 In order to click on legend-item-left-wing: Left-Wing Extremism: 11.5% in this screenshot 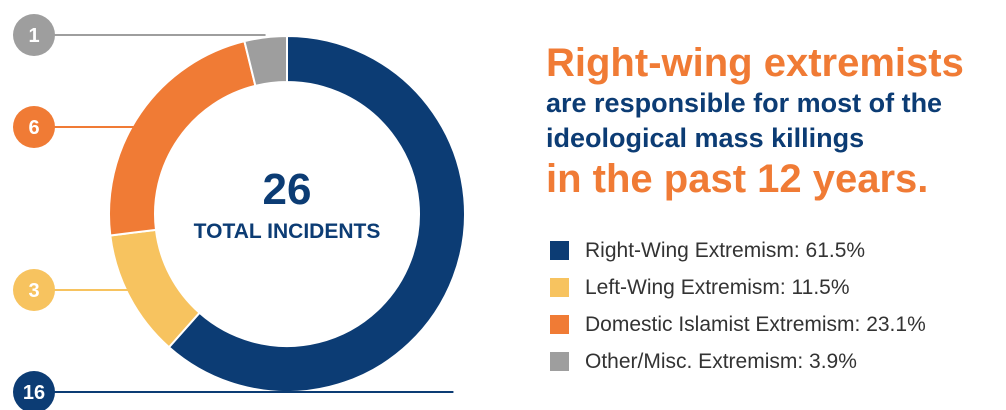, I will do `click(738, 287)`.